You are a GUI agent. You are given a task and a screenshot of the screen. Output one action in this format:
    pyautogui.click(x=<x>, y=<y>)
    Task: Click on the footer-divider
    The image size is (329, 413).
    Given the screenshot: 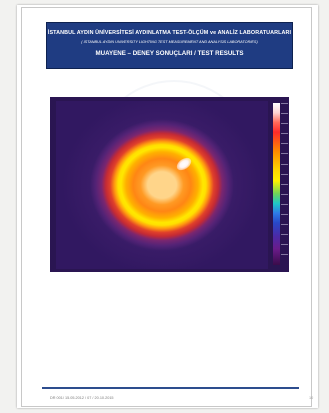 What is the action you would take?
    pyautogui.click(x=170, y=388)
    